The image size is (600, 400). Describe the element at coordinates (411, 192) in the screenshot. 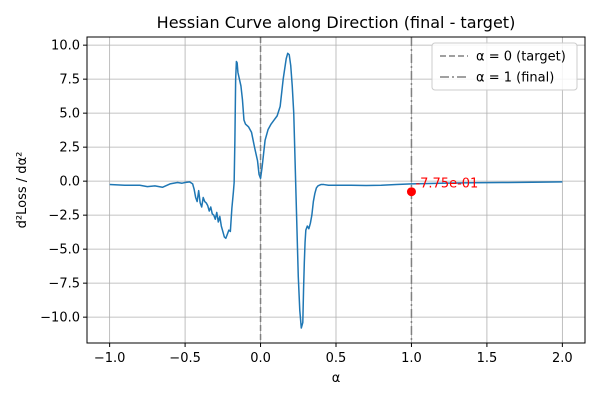

I see `marker-point` at that location.